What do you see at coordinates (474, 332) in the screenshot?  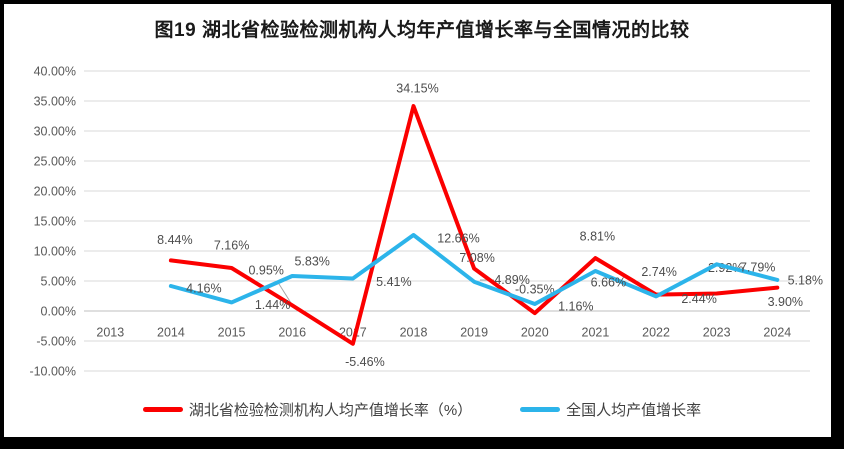 I see `x-tick-label: 2019` at bounding box center [474, 332].